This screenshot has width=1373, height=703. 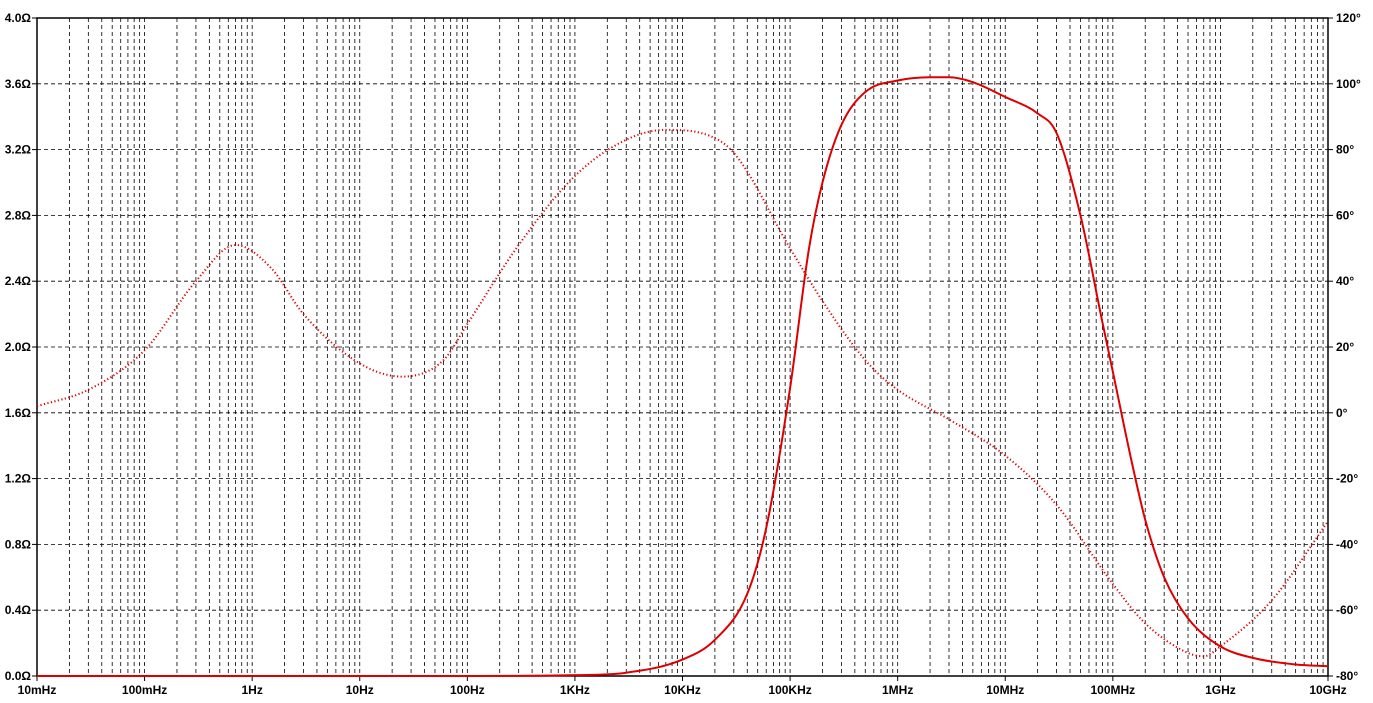 What do you see at coordinates (37, 690) in the screenshot?
I see `x-tick-label: 10mHz` at bounding box center [37, 690].